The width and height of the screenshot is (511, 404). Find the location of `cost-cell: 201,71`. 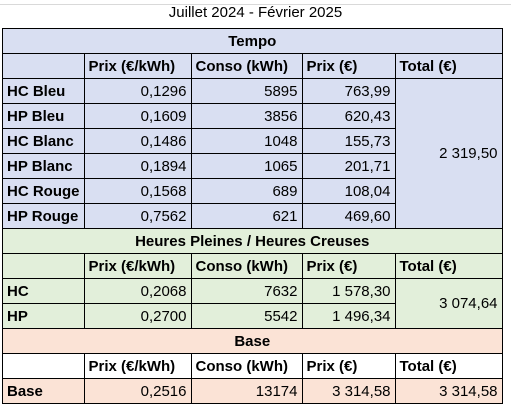

cost-cell: 201,71 is located at coordinates (348, 166).